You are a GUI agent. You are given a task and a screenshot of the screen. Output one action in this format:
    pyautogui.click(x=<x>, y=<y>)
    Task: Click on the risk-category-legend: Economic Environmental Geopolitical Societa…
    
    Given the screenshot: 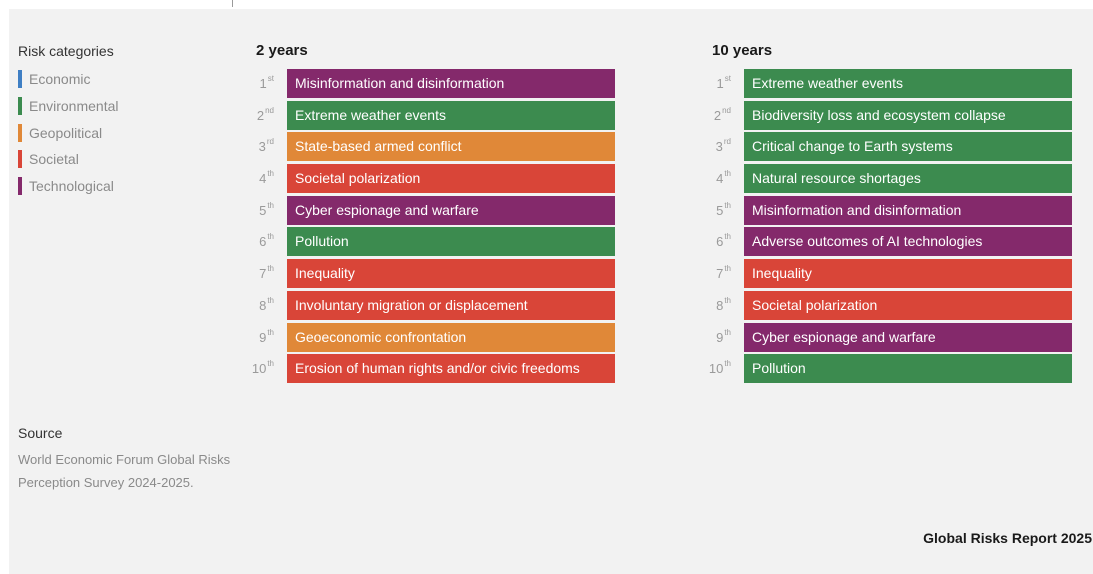 What is the action you would take?
    pyautogui.click(x=68, y=137)
    